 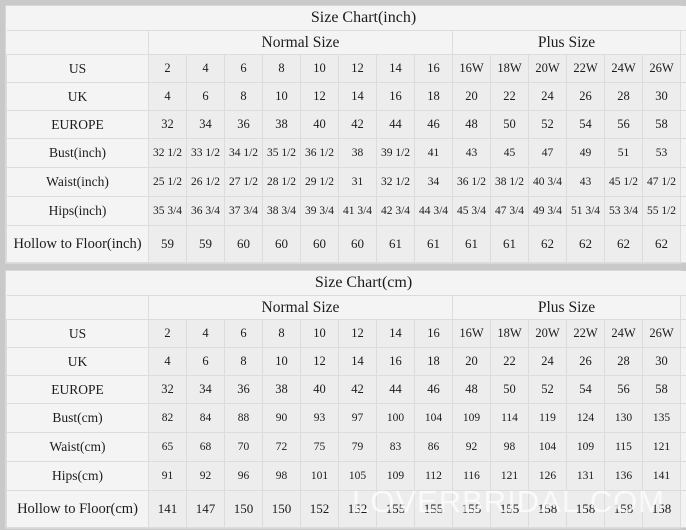 What do you see at coordinates (433, 211) in the screenshot?
I see `table-cell: 44 3/4` at bounding box center [433, 211].